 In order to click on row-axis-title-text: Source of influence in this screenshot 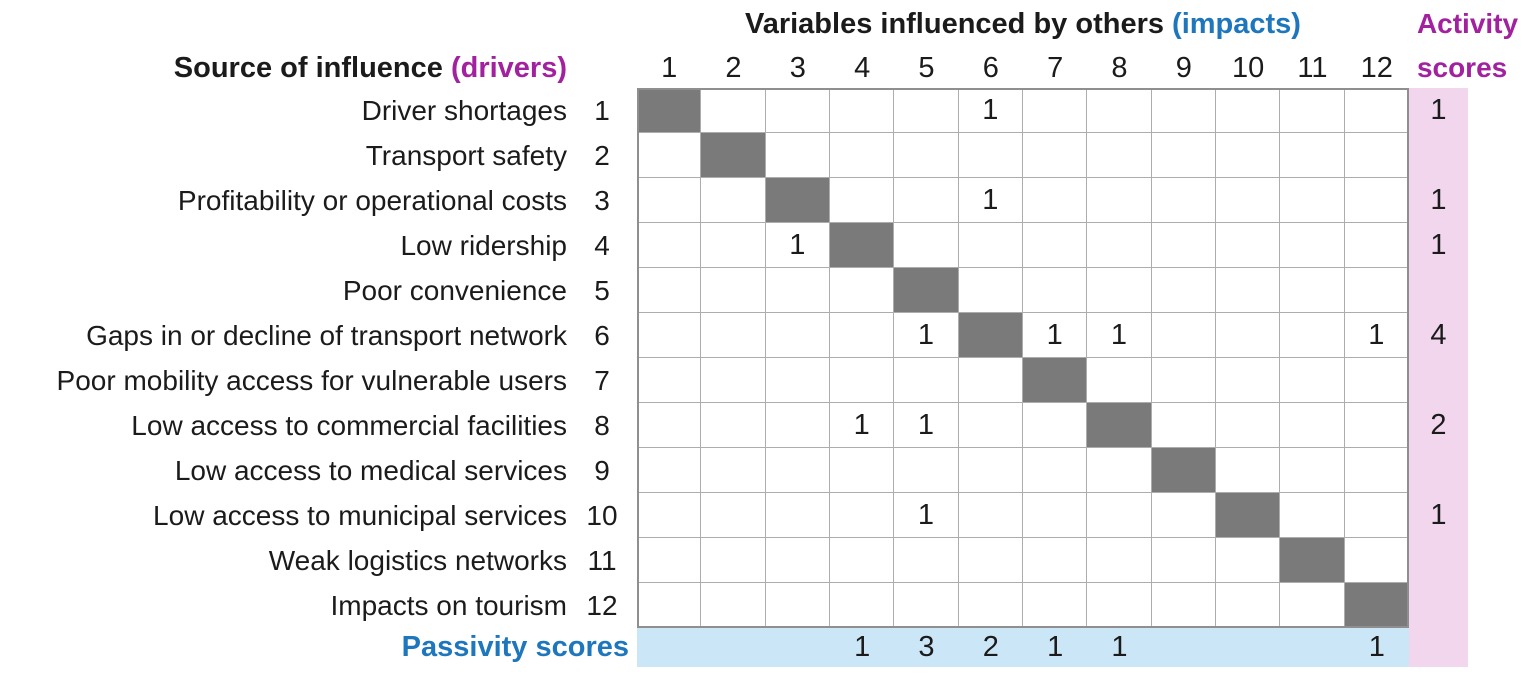, I will do `click(308, 67)`.